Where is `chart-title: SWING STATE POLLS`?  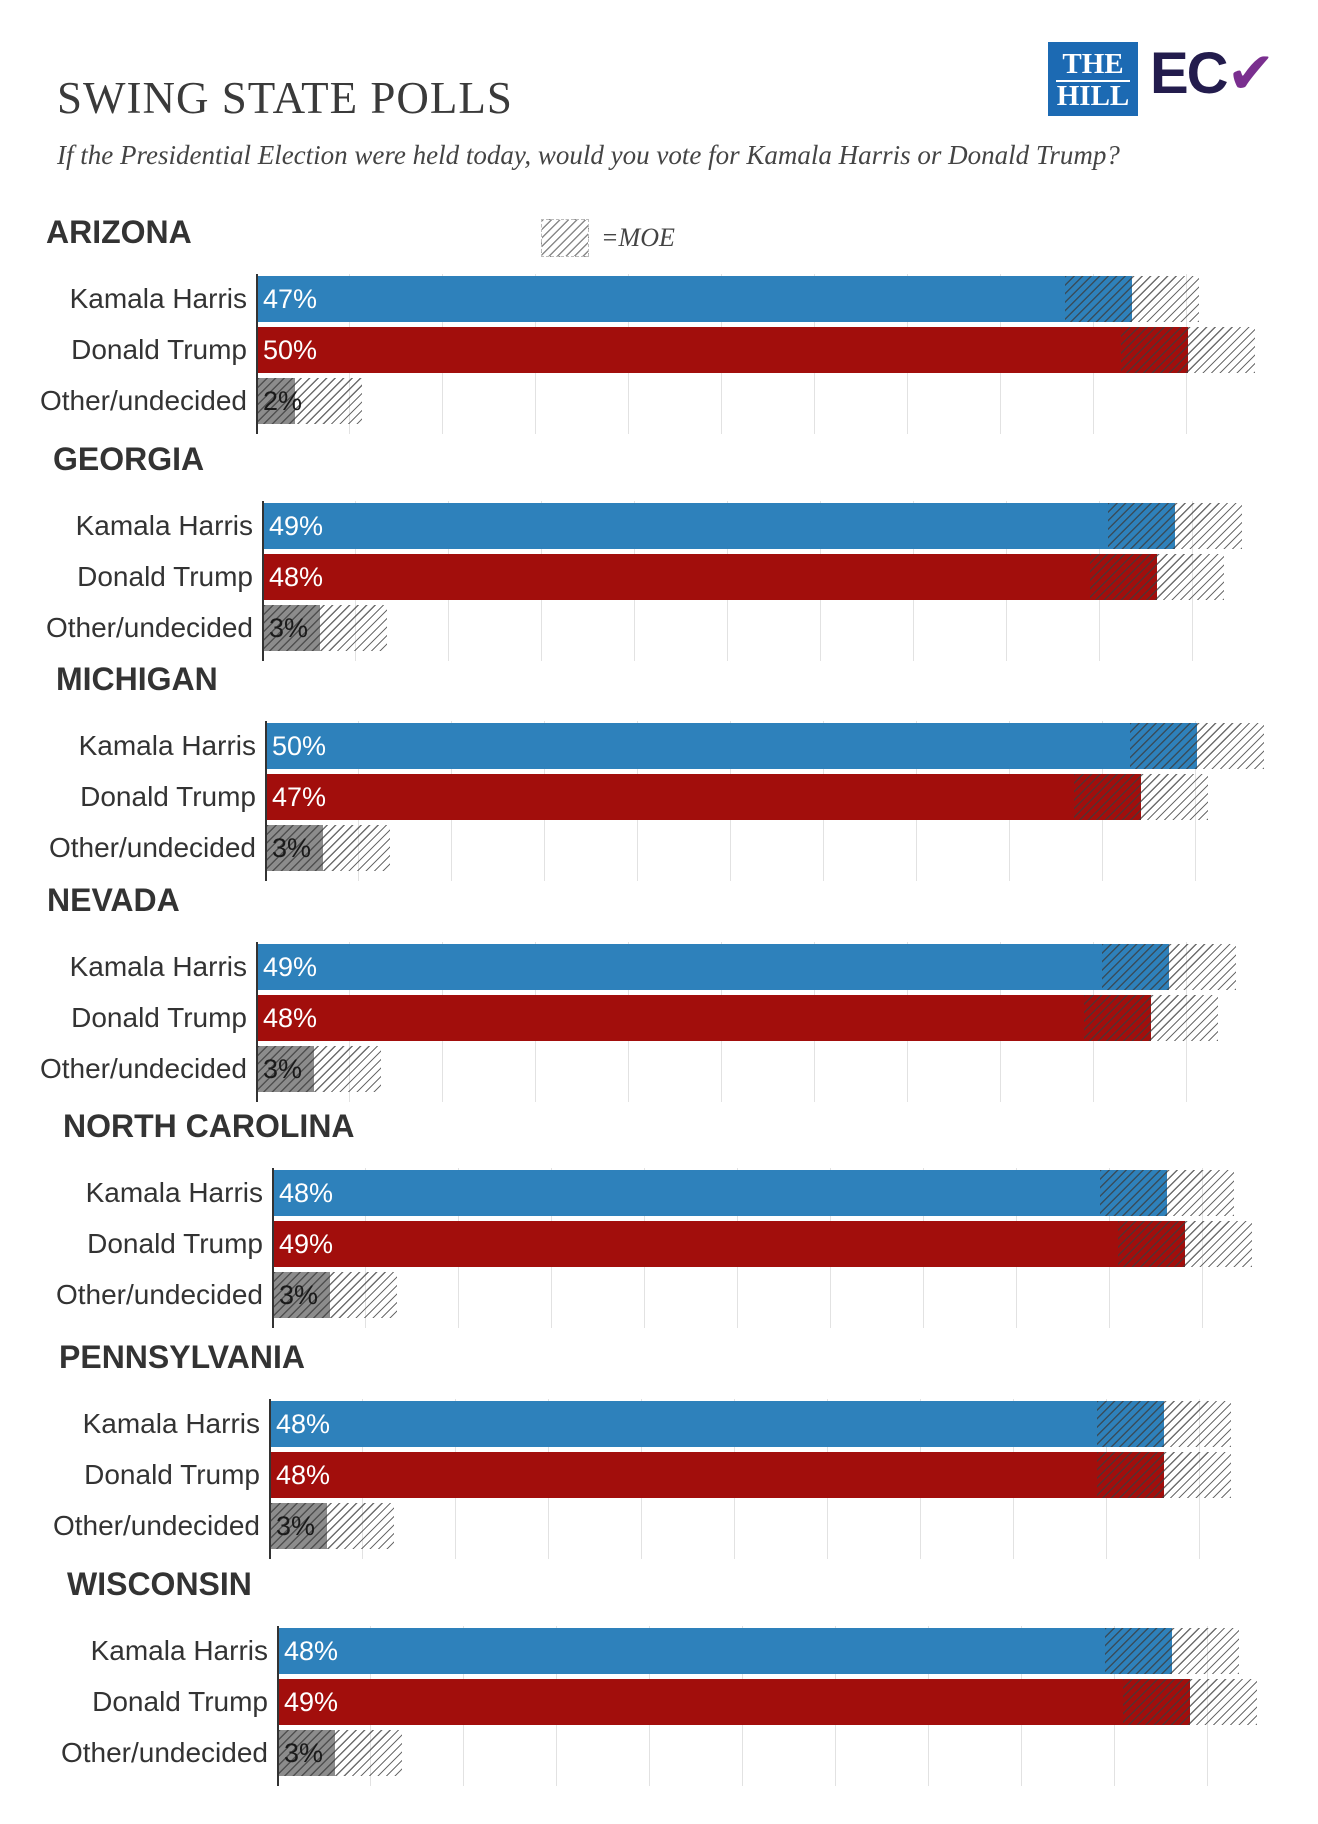 chart-title: SWING STATE POLLS is located at coordinates (285, 98).